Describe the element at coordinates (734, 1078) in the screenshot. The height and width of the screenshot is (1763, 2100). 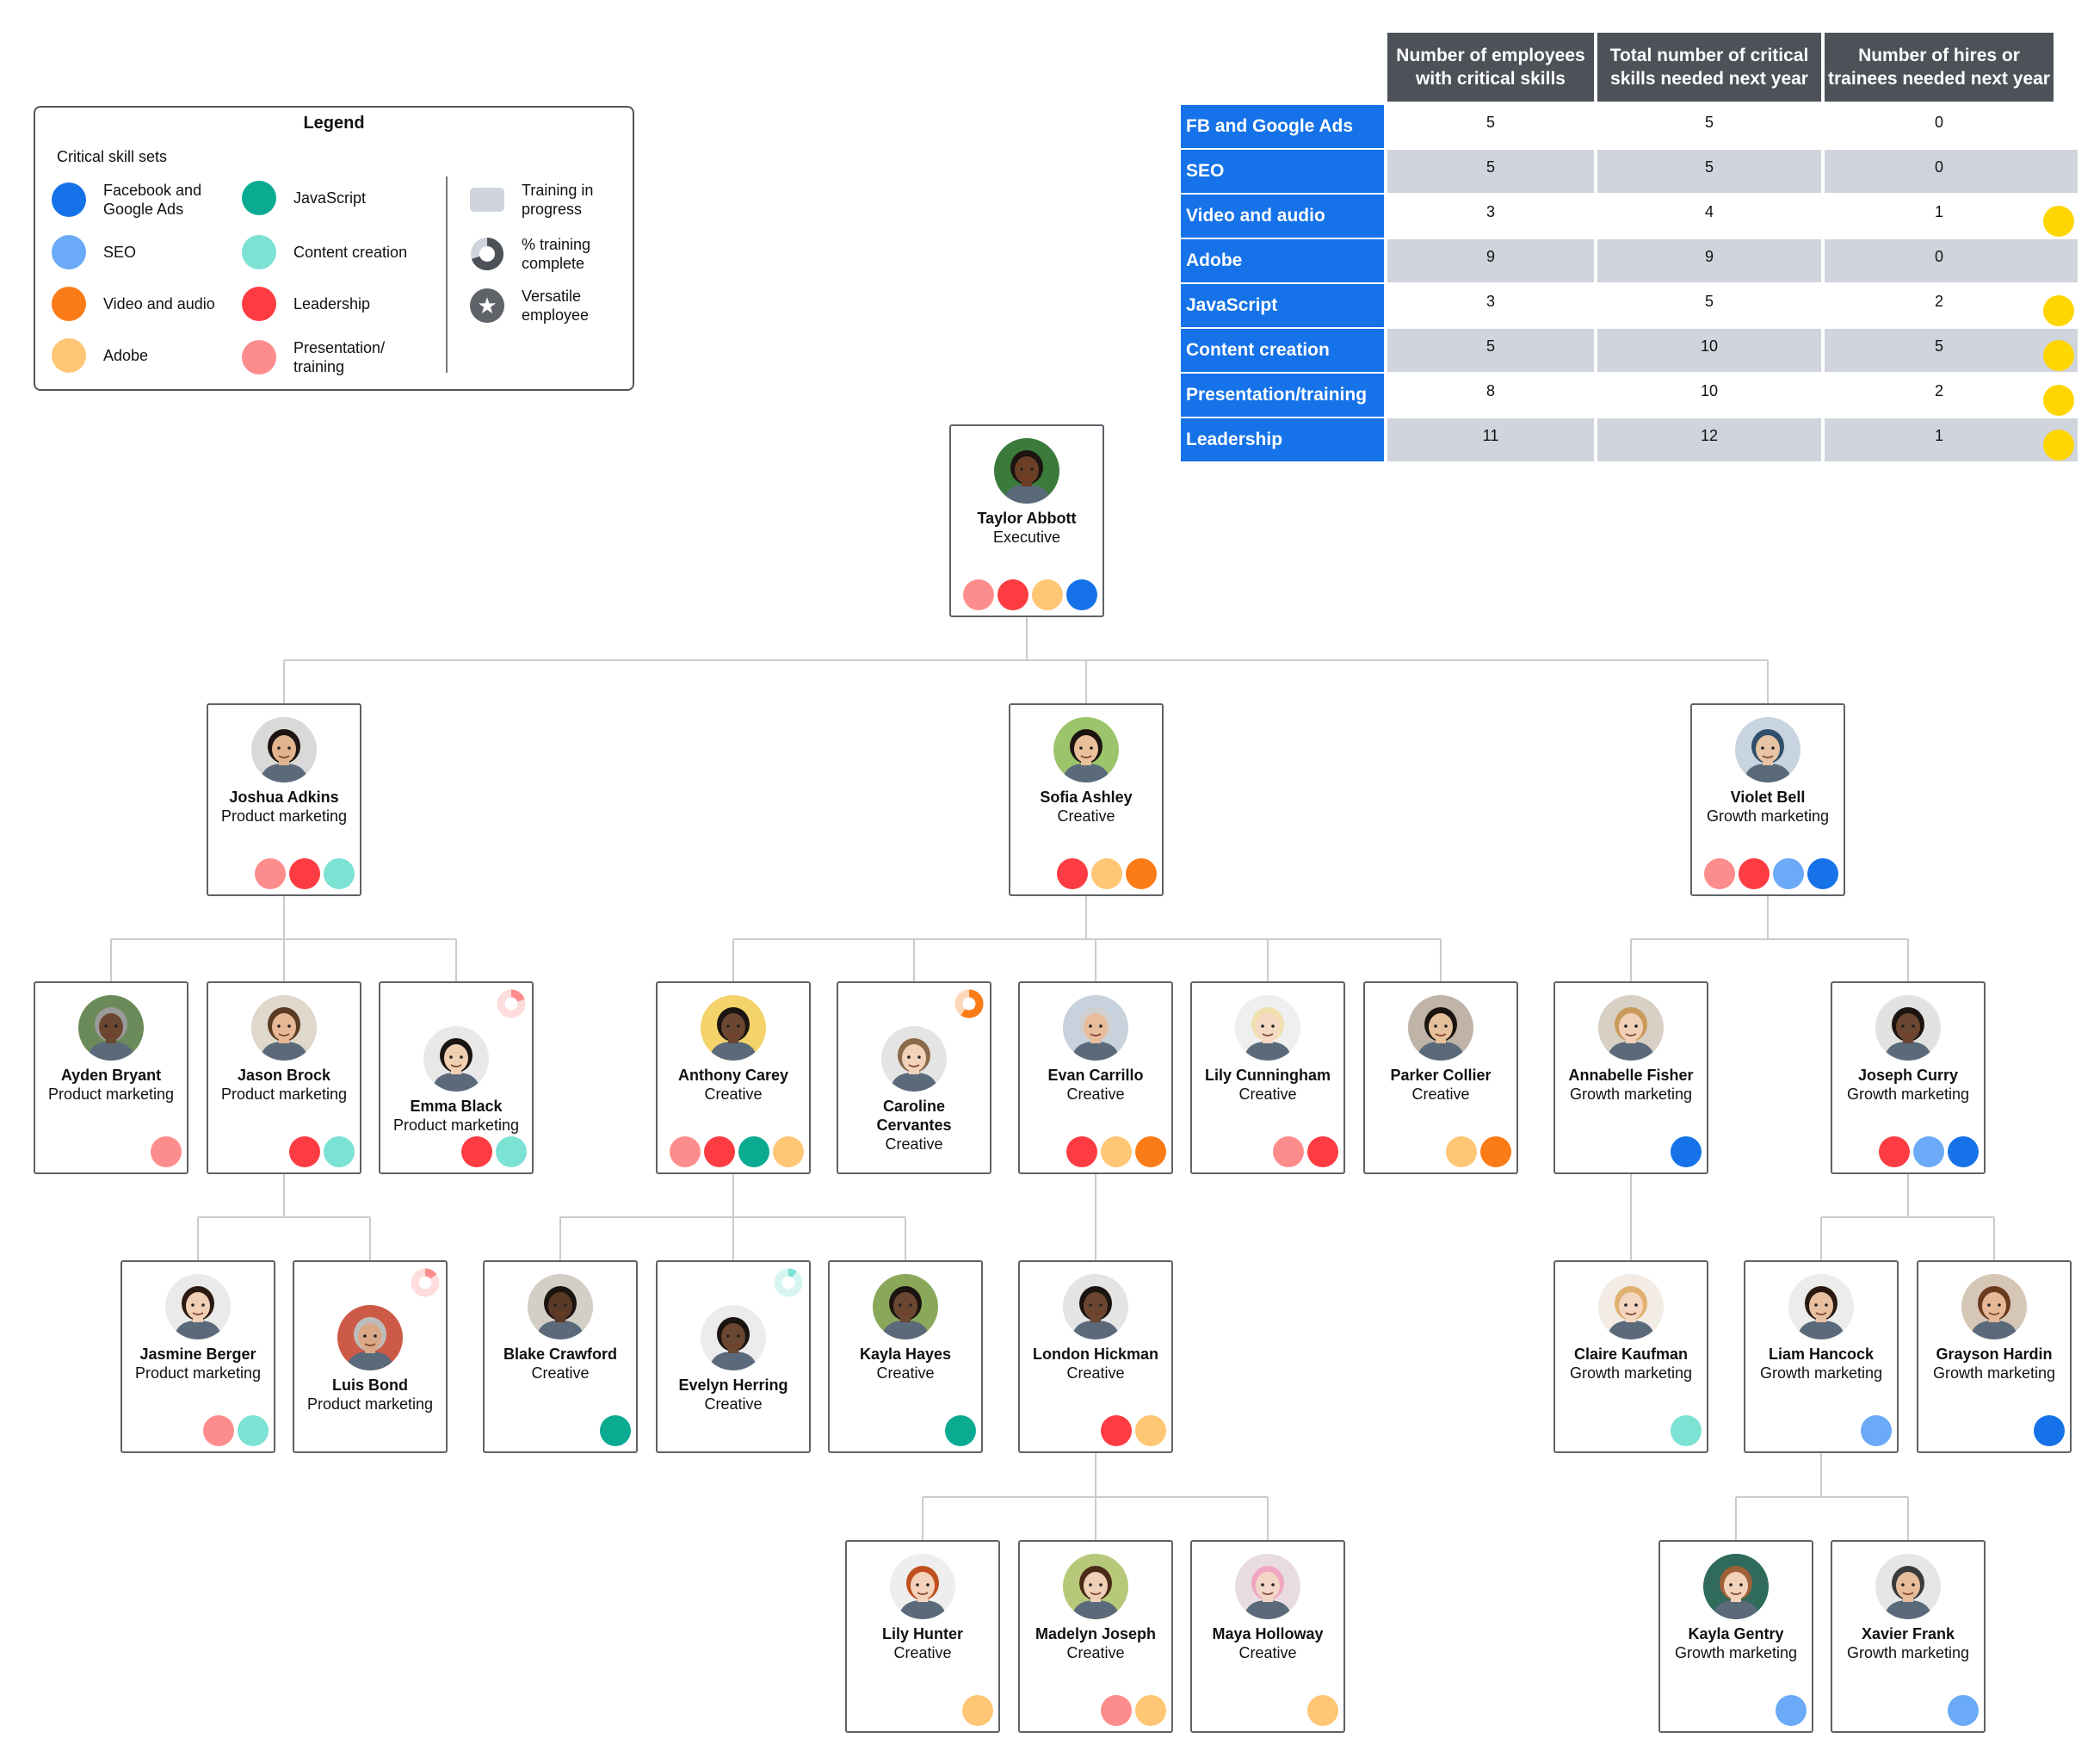
I see `employee-card-anthony: Anthony Carey Creative` at that location.